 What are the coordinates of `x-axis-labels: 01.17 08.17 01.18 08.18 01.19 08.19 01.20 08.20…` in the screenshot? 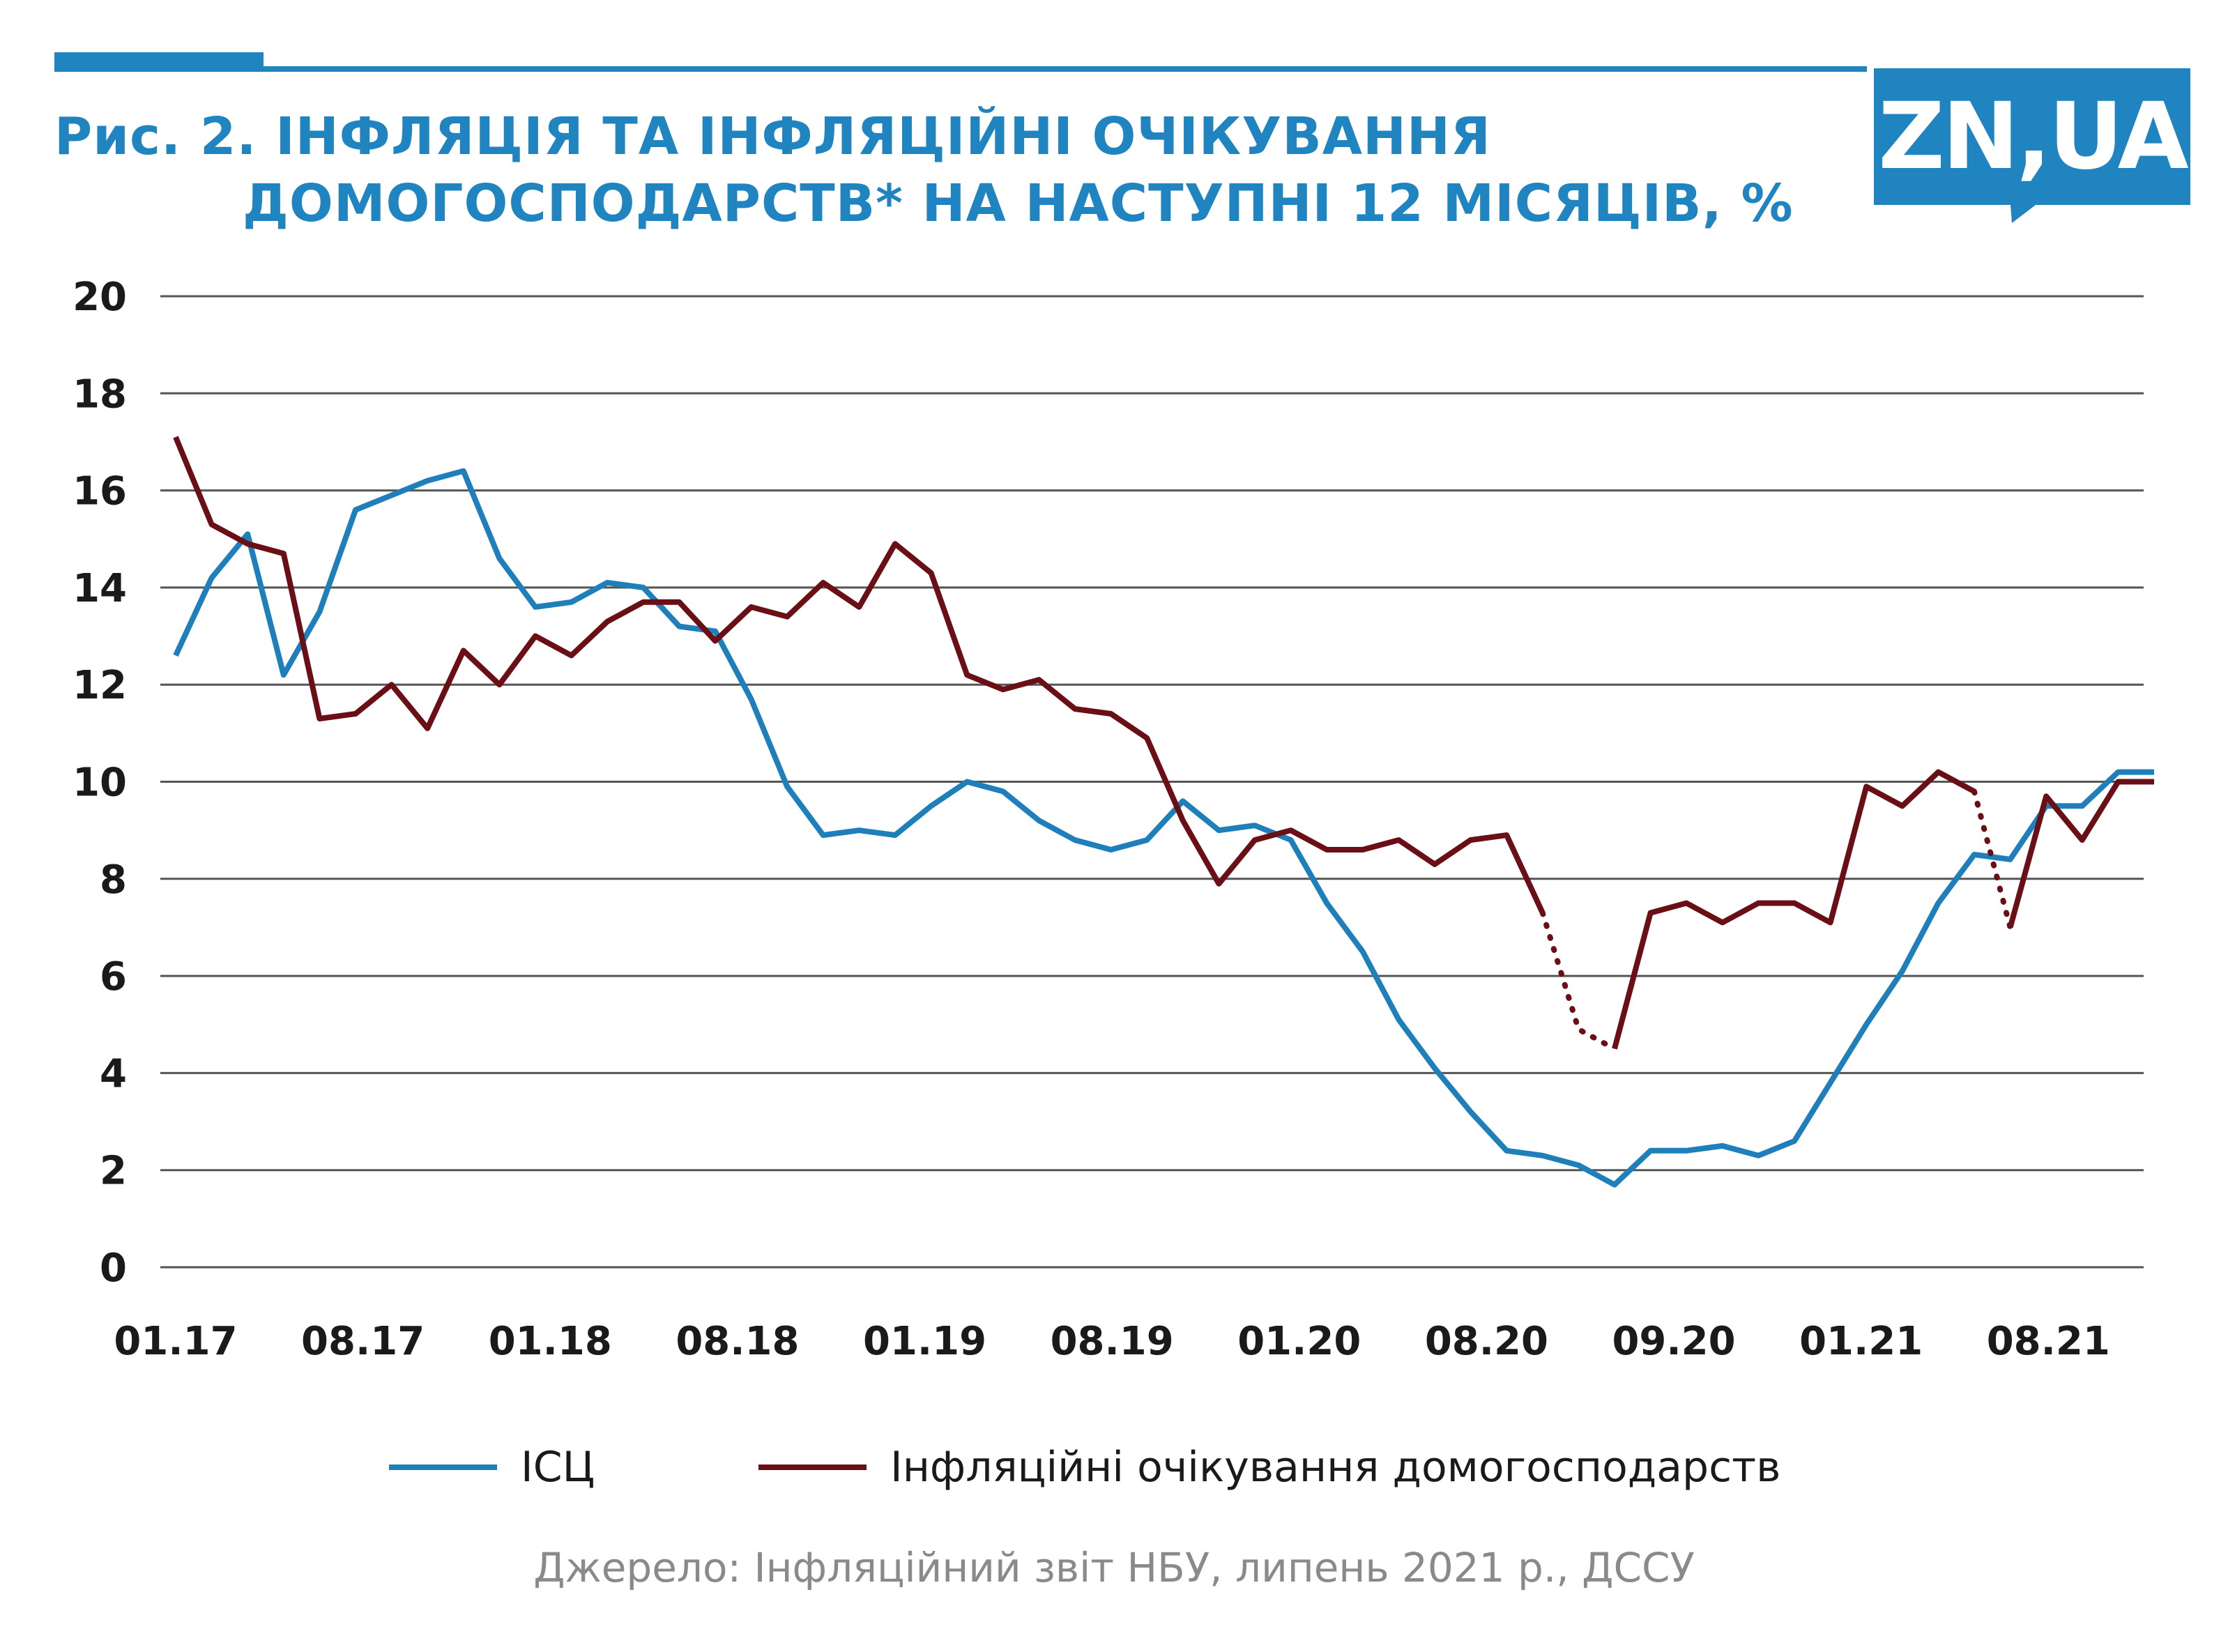 It's located at (1112, 1341).